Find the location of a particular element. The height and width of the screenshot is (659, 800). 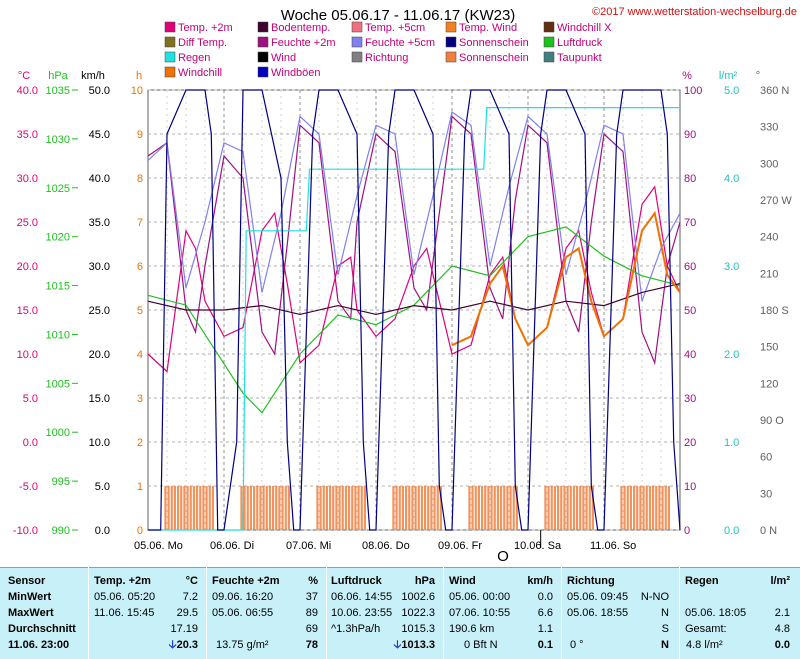

hpa-tick-label: 1030 is located at coordinates (58, 140).